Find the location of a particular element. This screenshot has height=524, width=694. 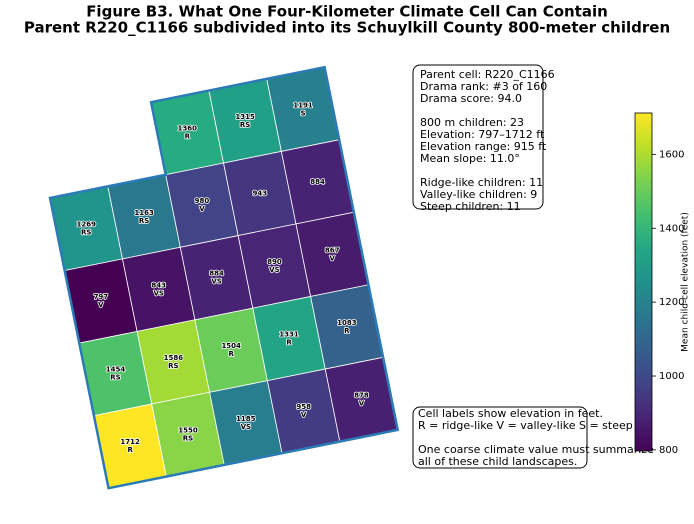

colorbar-tick-label: 1600 is located at coordinates (671, 154).